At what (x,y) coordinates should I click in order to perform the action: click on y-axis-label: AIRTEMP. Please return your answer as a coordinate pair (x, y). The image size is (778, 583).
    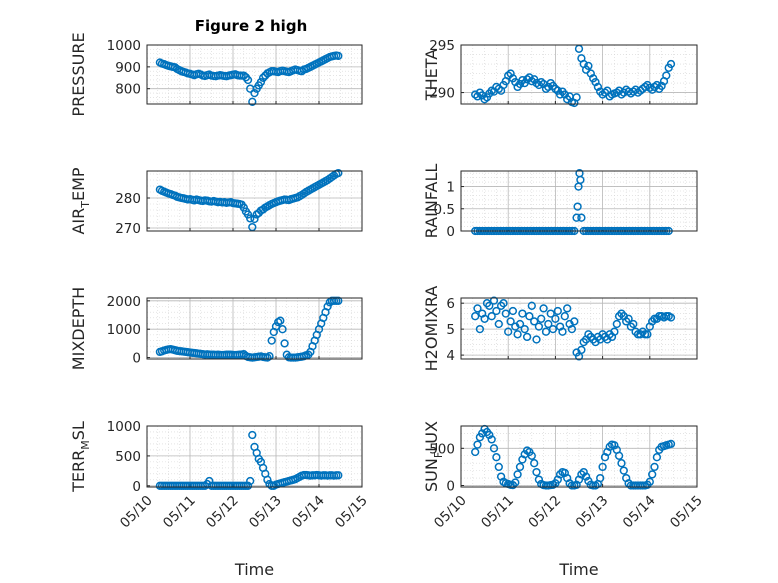
    Looking at the image, I should click on (80, 200).